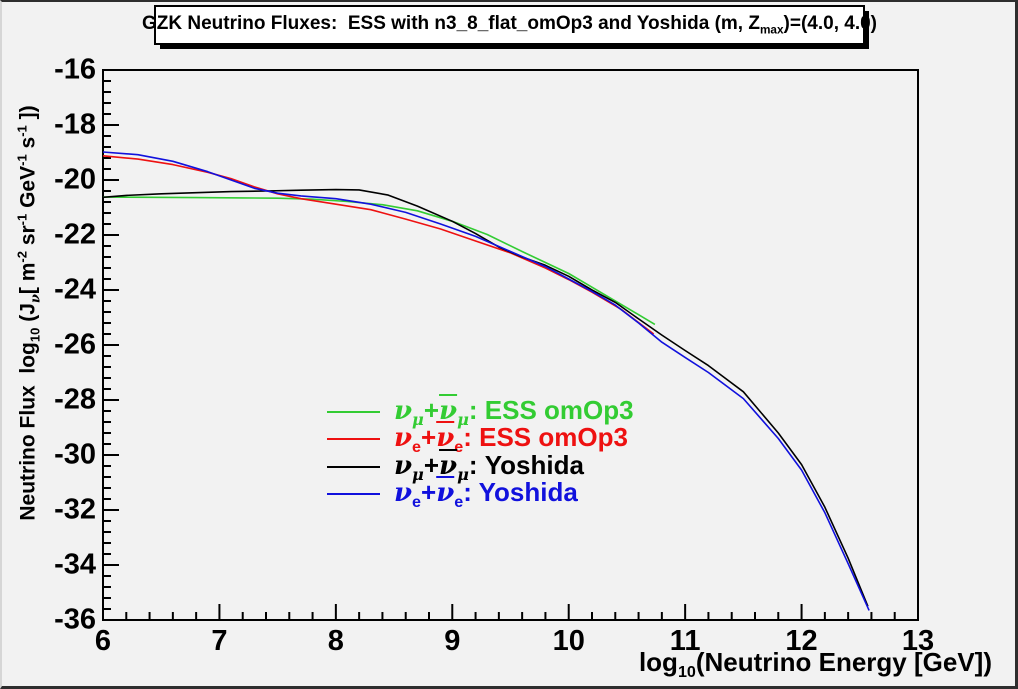  Describe the element at coordinates (75, 179) in the screenshot. I see `y-tick-label: -20` at that location.